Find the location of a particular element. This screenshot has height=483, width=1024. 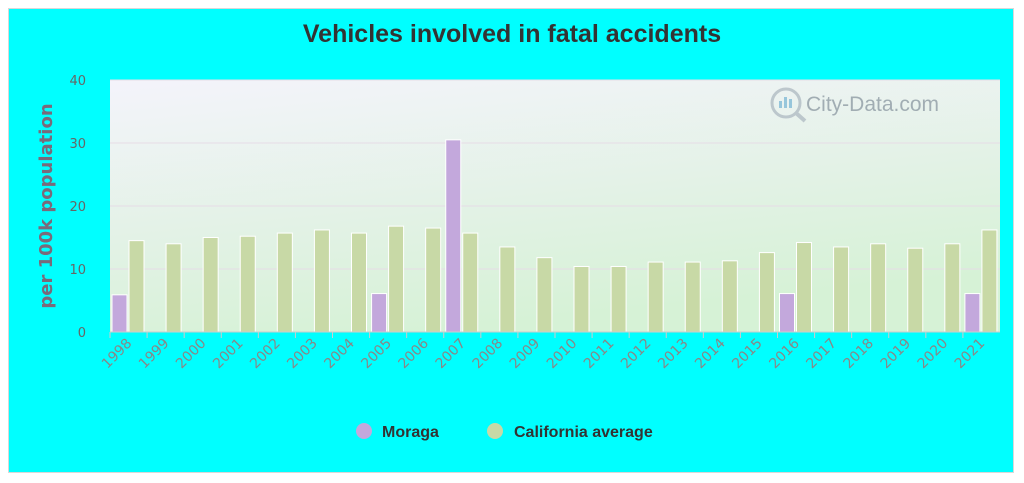

x-tick-label: 2000 is located at coordinates (191, 354).